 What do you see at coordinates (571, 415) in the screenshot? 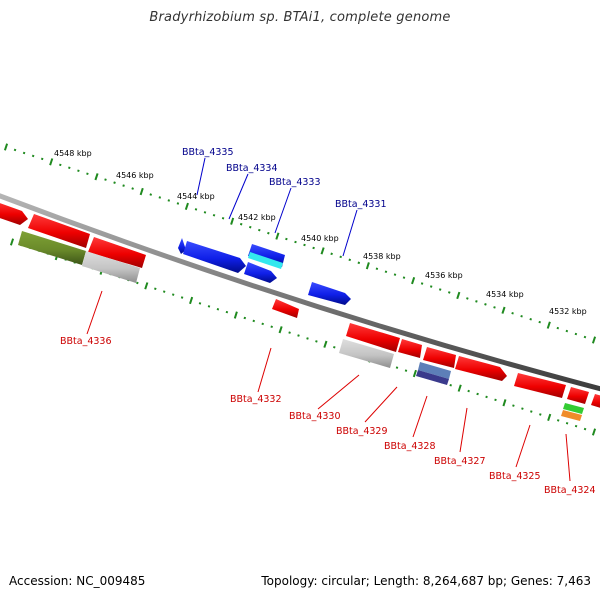
I see `gene-orange` at bounding box center [571, 415].